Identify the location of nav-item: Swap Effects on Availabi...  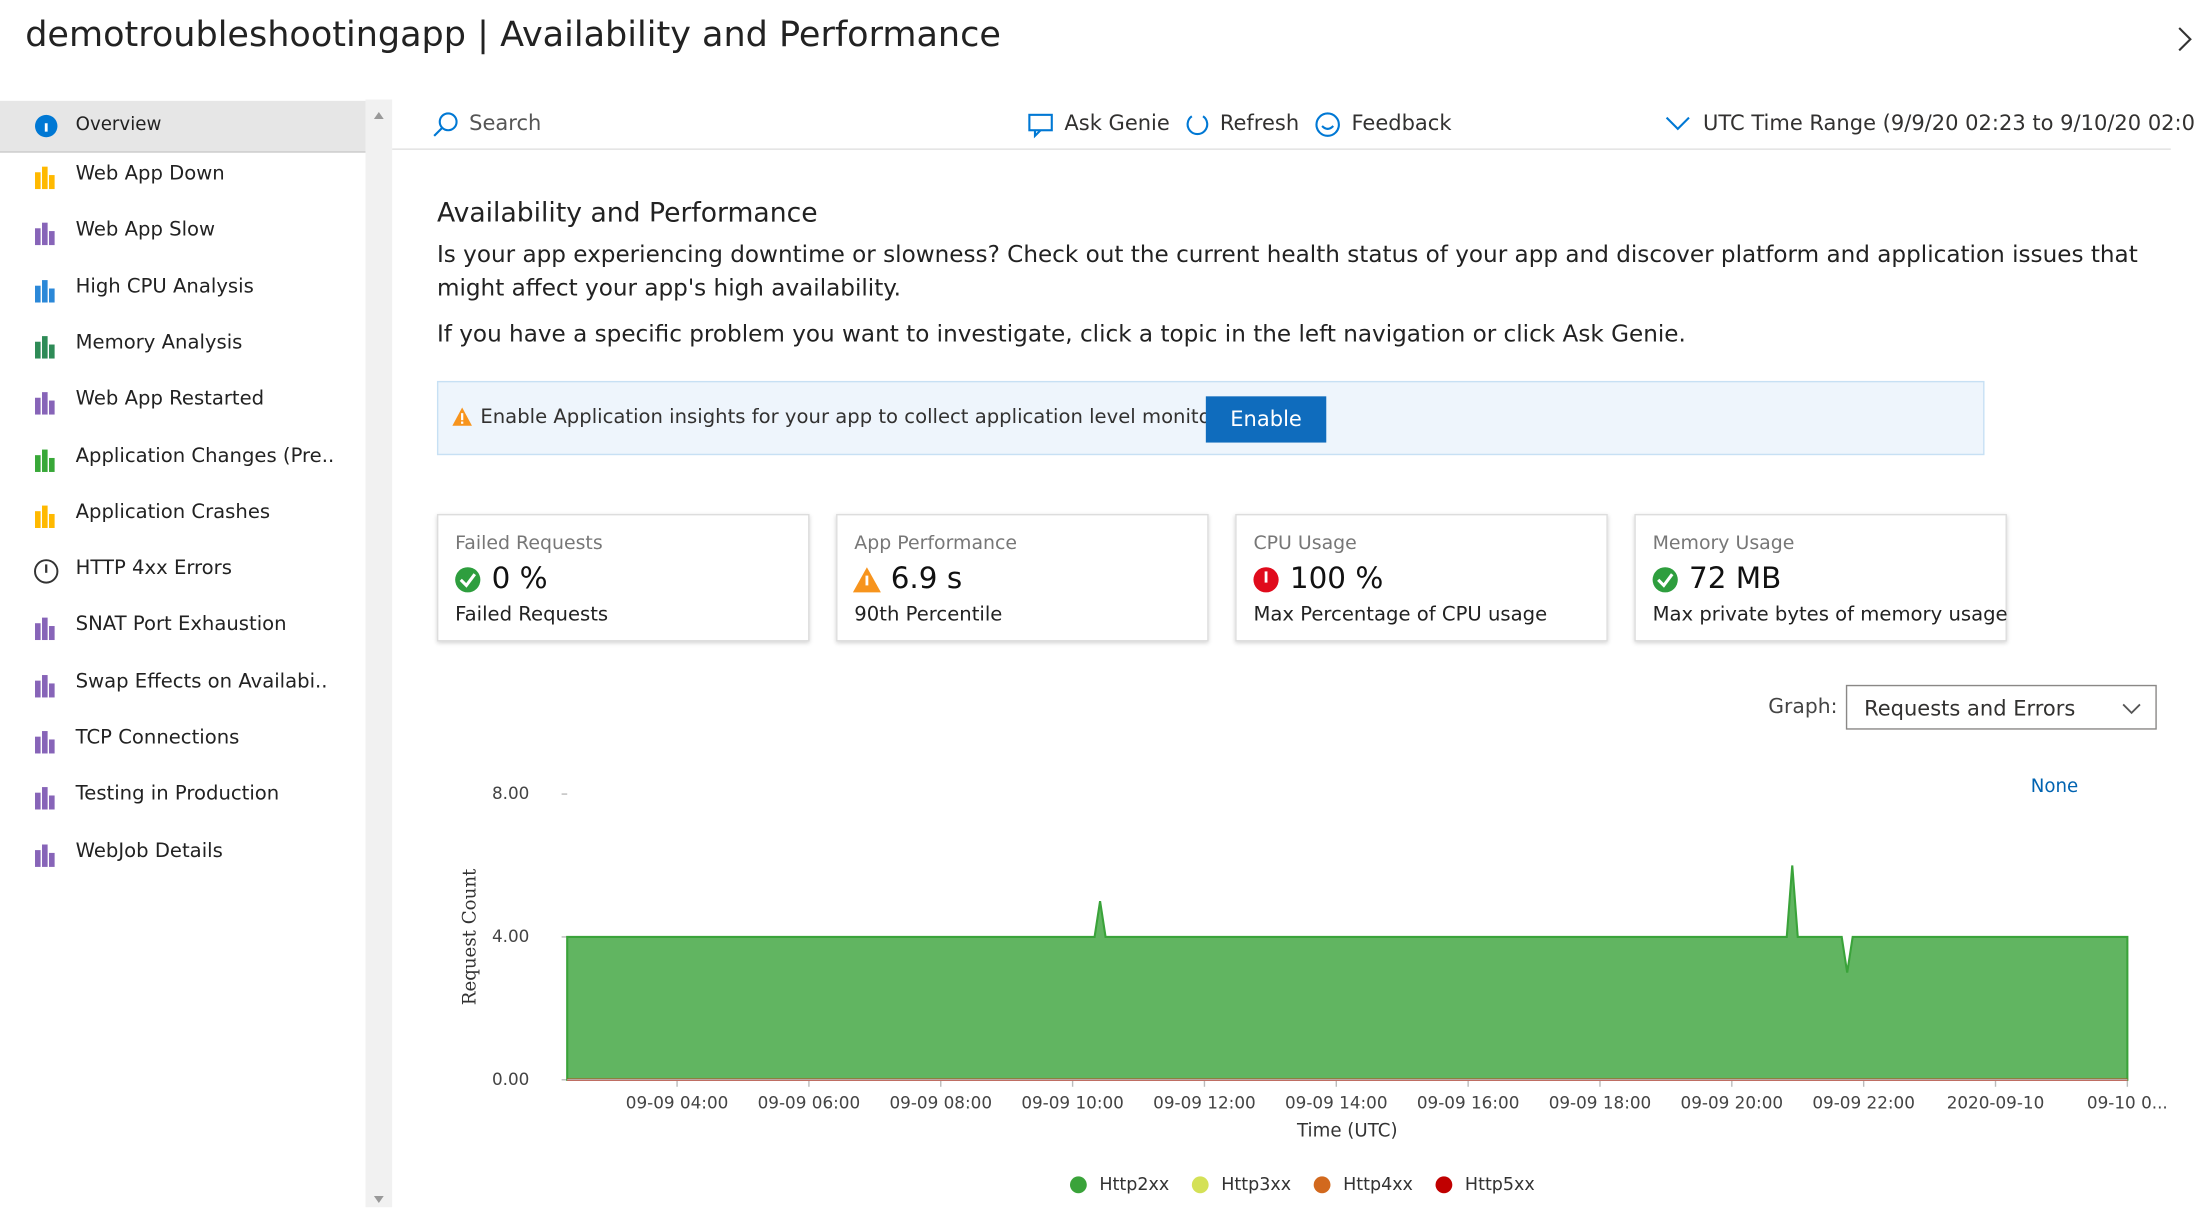
(183, 684).